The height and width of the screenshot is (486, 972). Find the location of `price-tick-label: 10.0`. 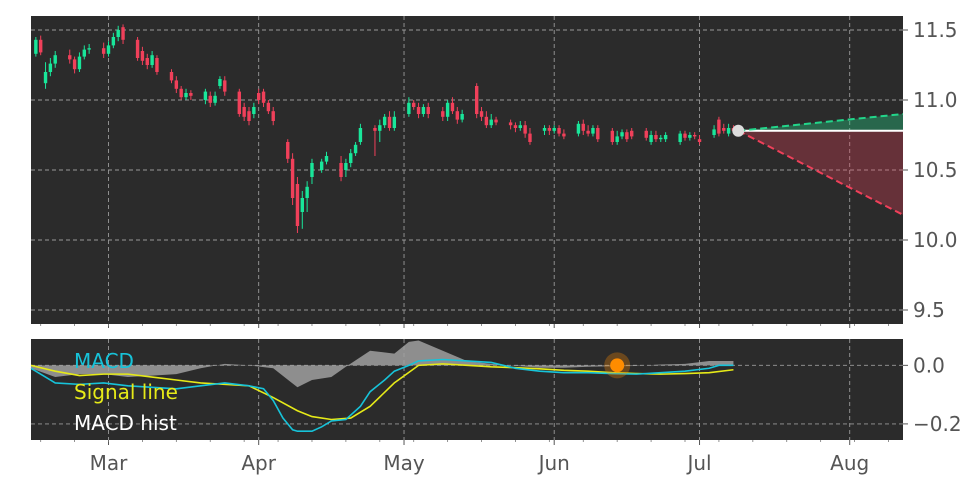

price-tick-label: 10.0 is located at coordinates (935, 240).